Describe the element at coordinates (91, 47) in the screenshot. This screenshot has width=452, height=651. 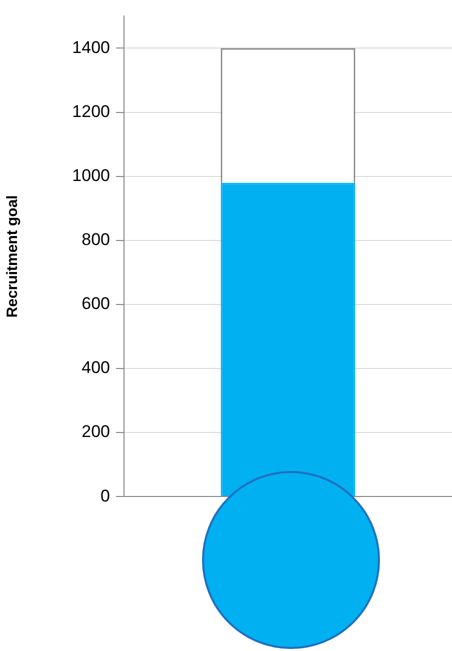
I see `y-tick-label: 1400` at that location.